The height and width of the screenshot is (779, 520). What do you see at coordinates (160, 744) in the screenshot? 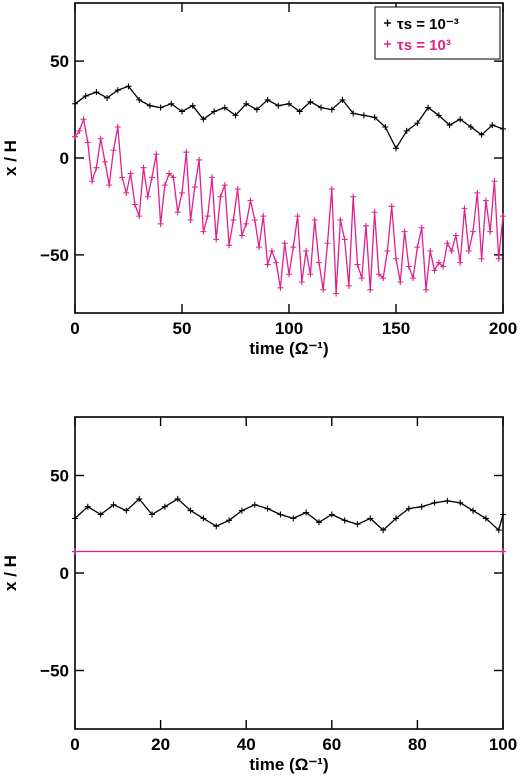
I see `x-tick-label: 20` at bounding box center [160, 744].